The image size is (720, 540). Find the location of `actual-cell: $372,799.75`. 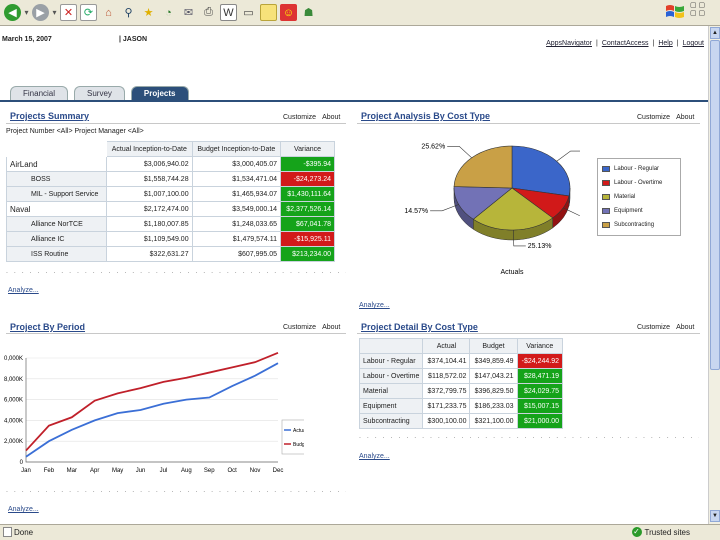

actual-cell: $372,799.75 is located at coordinates (446, 391).